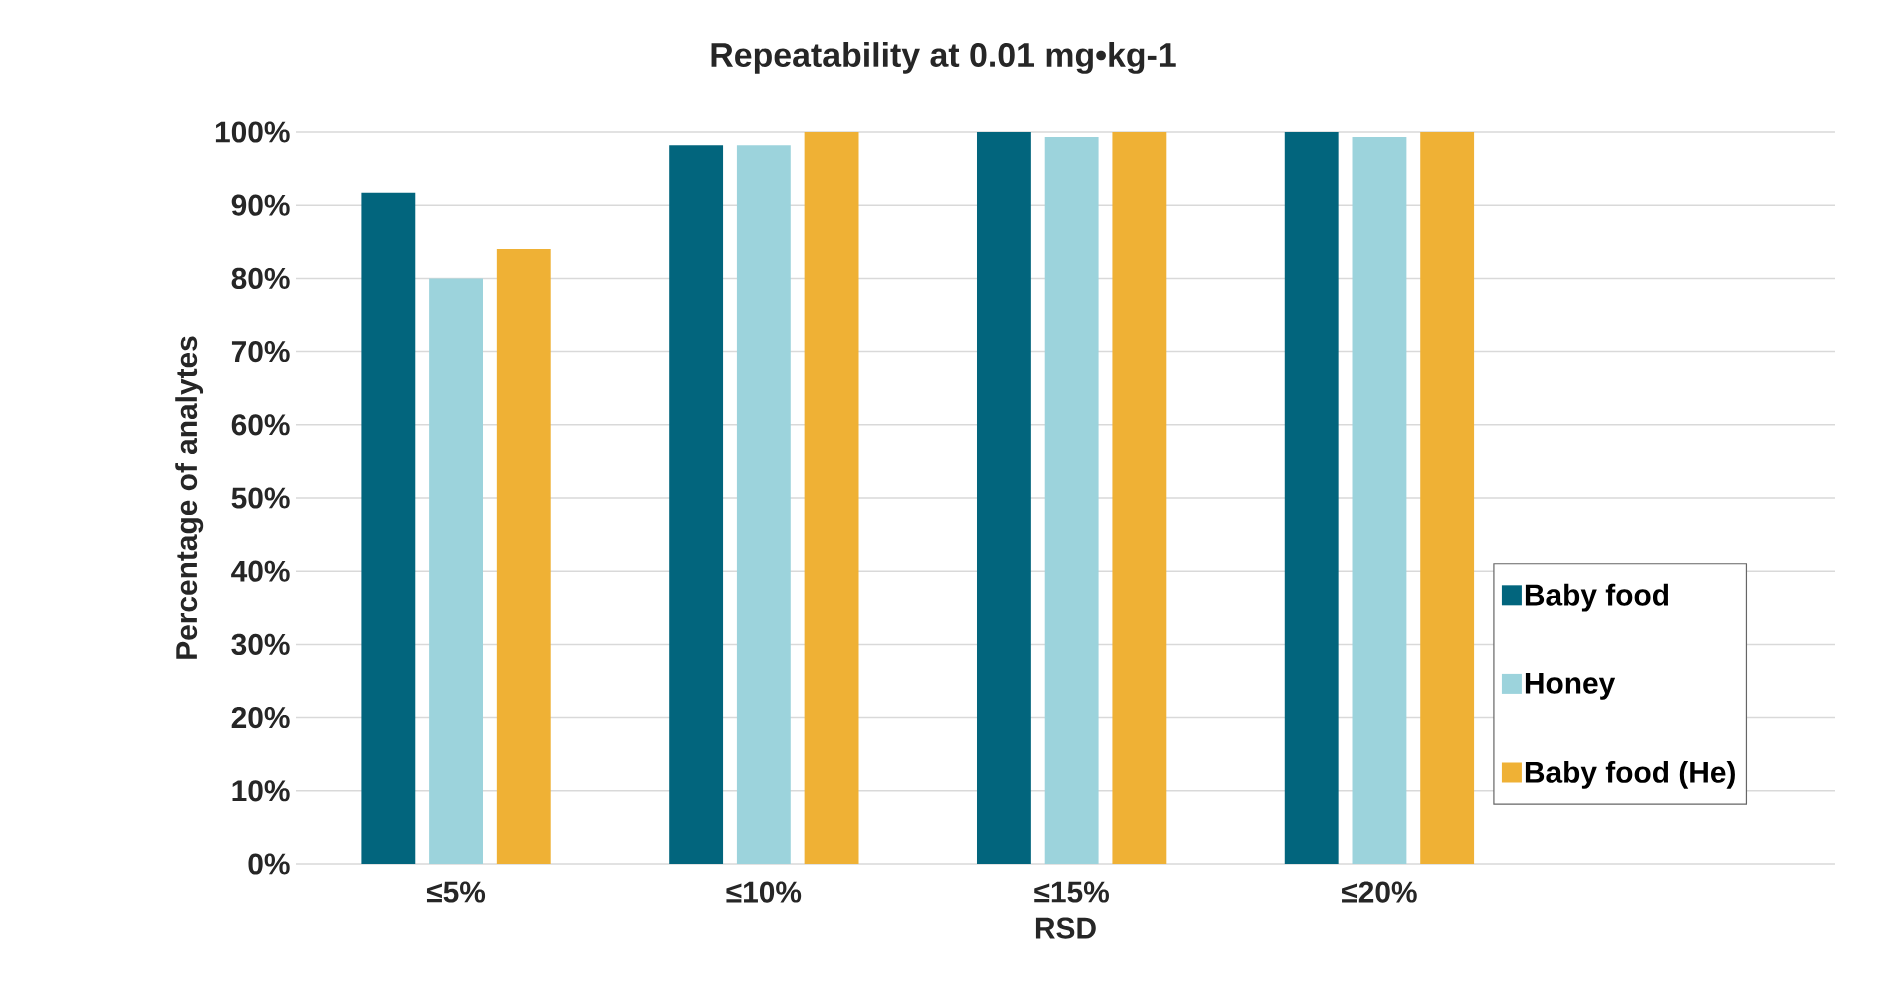 This screenshot has width=1886, height=998. I want to click on x-tick-label: ≤20%, so click(1379, 892).